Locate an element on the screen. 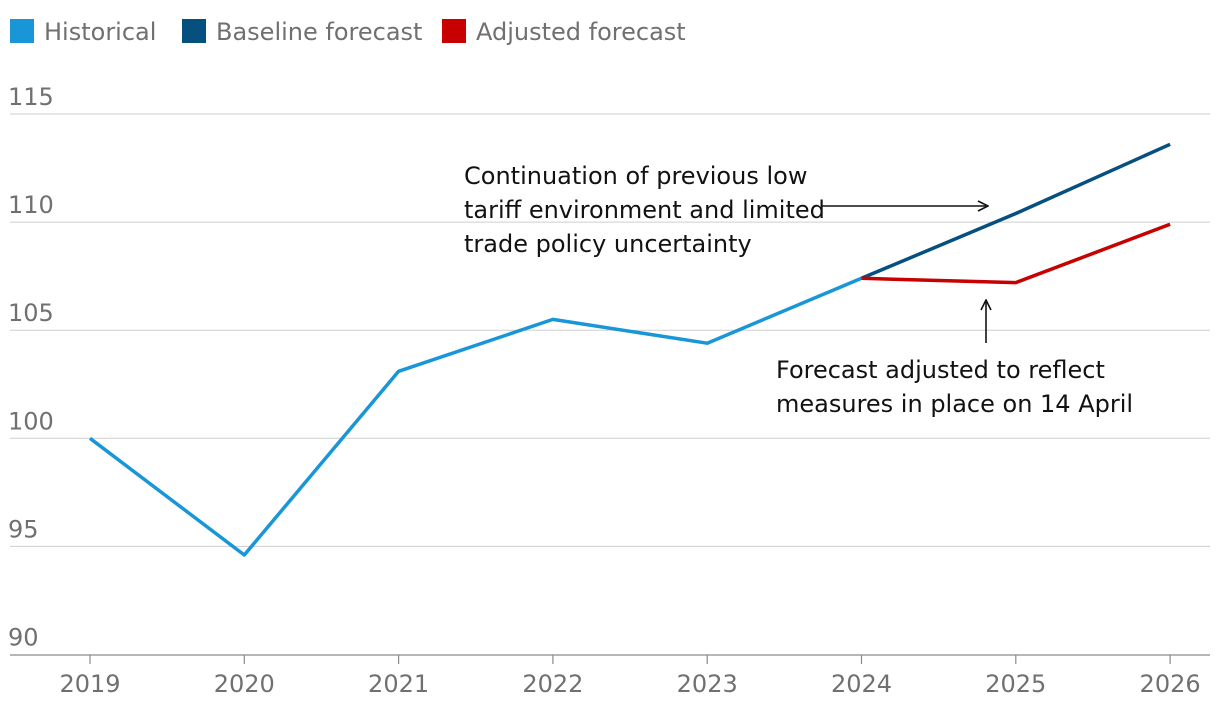  legend-swatch-baseline-forecast is located at coordinates (194, 31).